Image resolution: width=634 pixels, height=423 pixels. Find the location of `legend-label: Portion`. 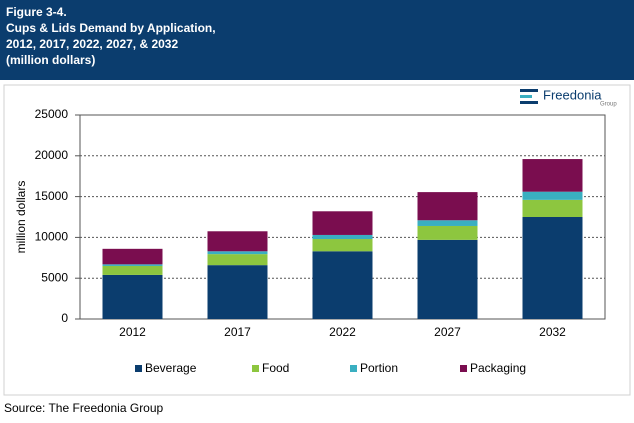

legend-label: Portion is located at coordinates (379, 368).